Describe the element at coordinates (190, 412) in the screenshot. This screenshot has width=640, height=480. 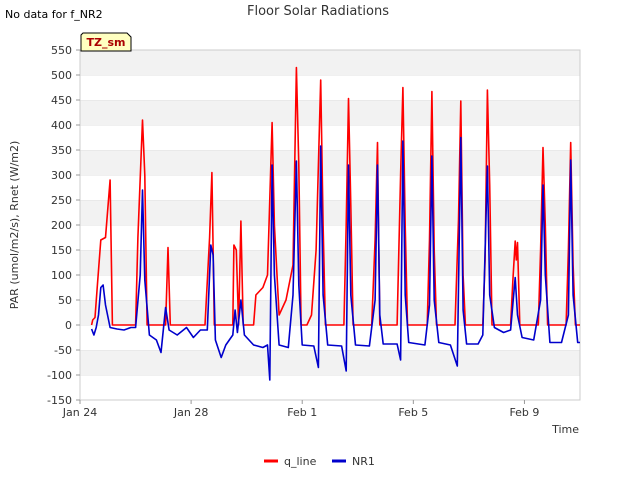
I see `x-tick-label: Jan 28` at that location.